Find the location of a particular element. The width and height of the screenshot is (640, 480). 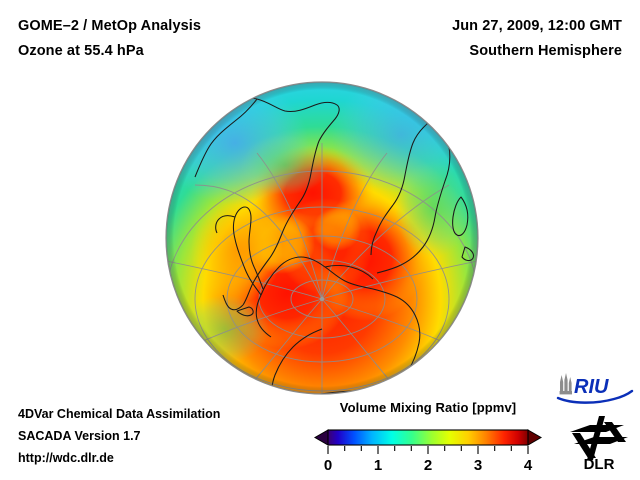

riu-swoosh-icon is located at coordinates (595, 396).